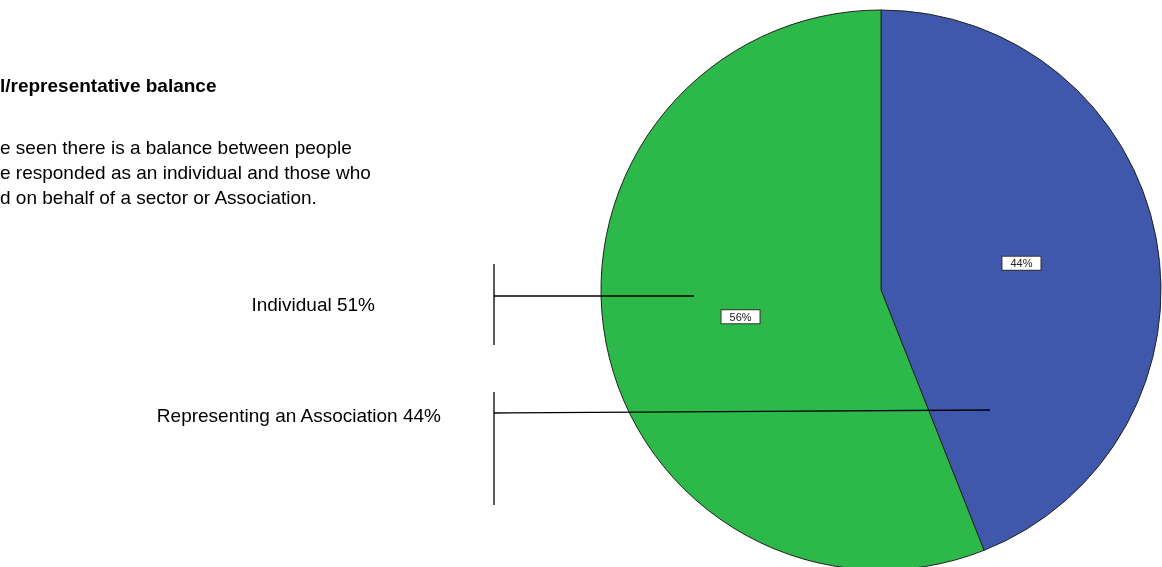 The height and width of the screenshot is (567, 1162). Describe the element at coordinates (740, 316) in the screenshot. I see `data-label: 56%` at that location.